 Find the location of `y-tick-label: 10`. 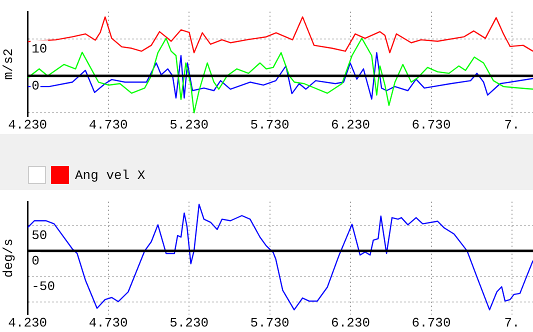

y-tick-label: 10 is located at coordinates (40, 48).